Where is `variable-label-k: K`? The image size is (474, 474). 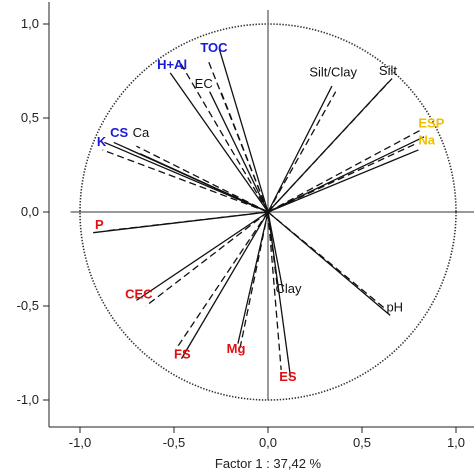
variable-label-k: K is located at coordinates (102, 141).